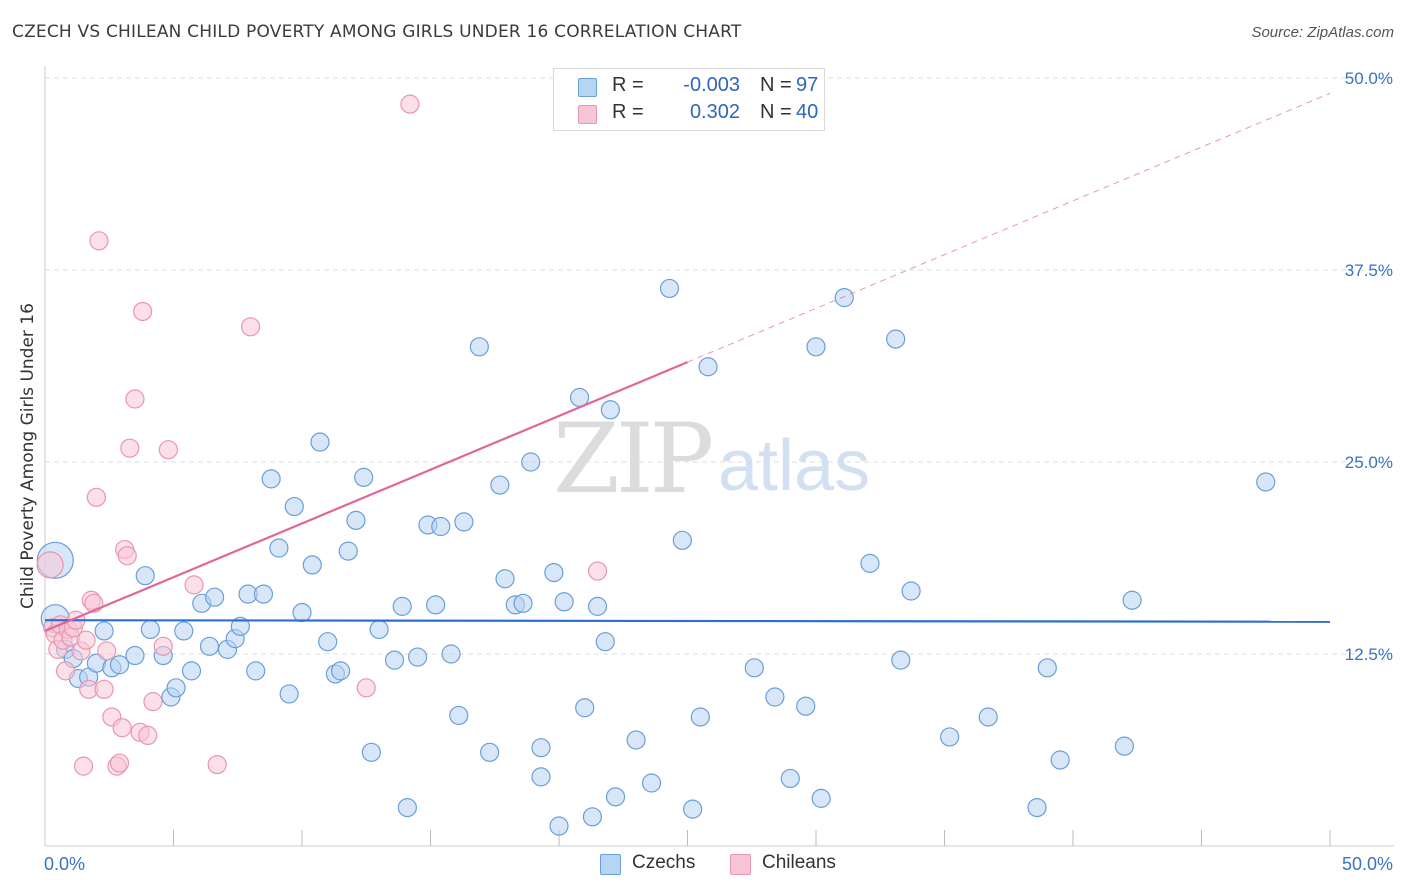  Describe the element at coordinates (799, 862) in the screenshot. I see `chilean-legend-label: Chileans` at that location.